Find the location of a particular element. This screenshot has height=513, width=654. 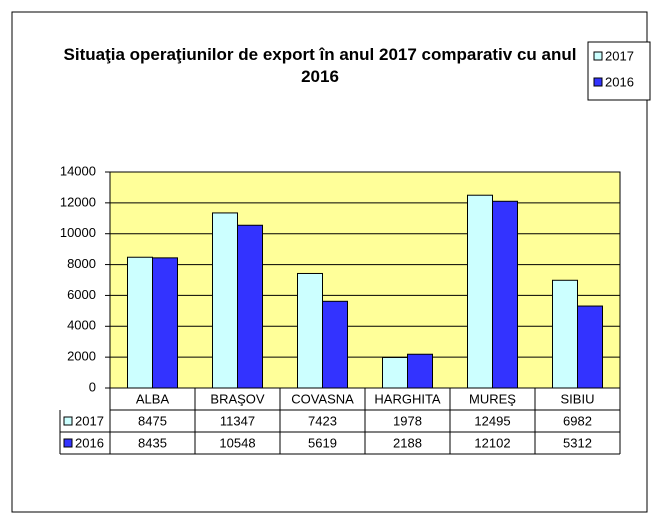

x-tick-label: HARGHITA is located at coordinates (407, 398).